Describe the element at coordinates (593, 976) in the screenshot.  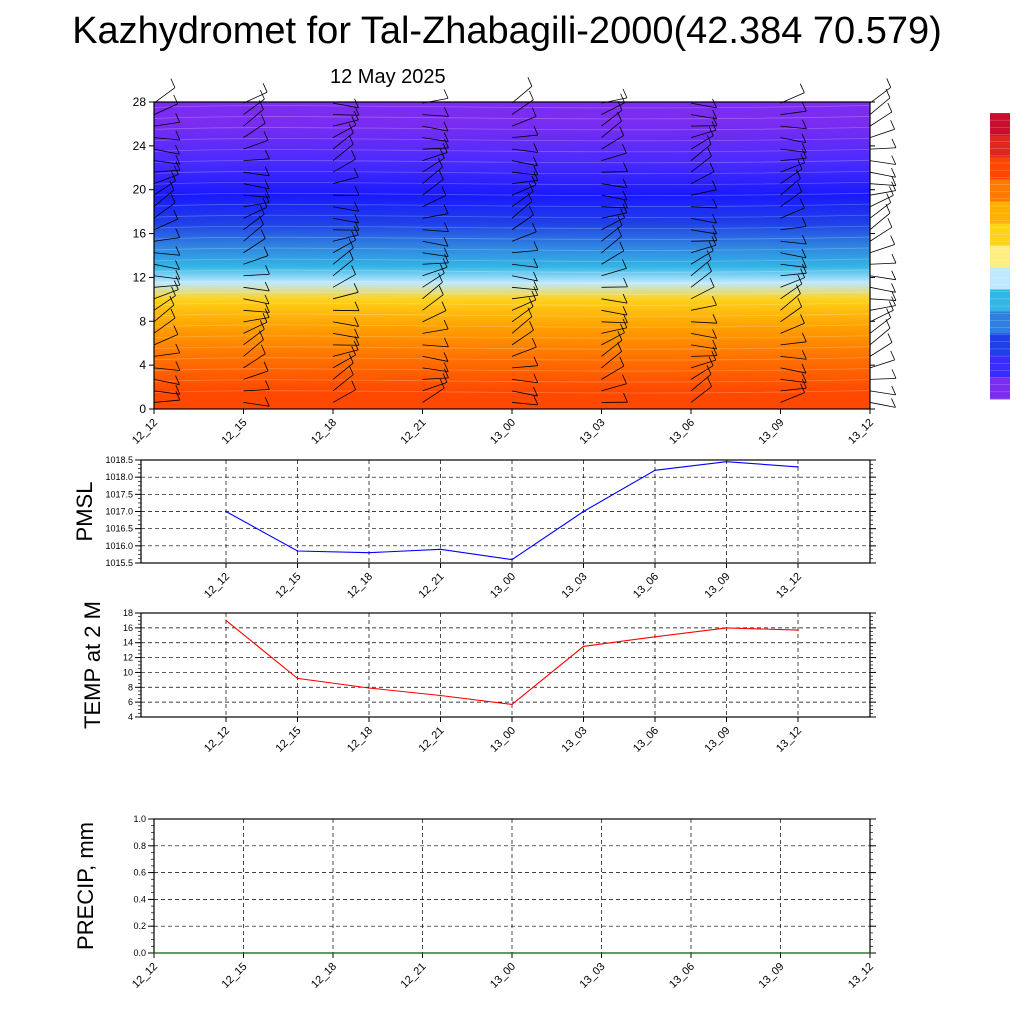
I see `x-tick-label: 13_03` at that location.